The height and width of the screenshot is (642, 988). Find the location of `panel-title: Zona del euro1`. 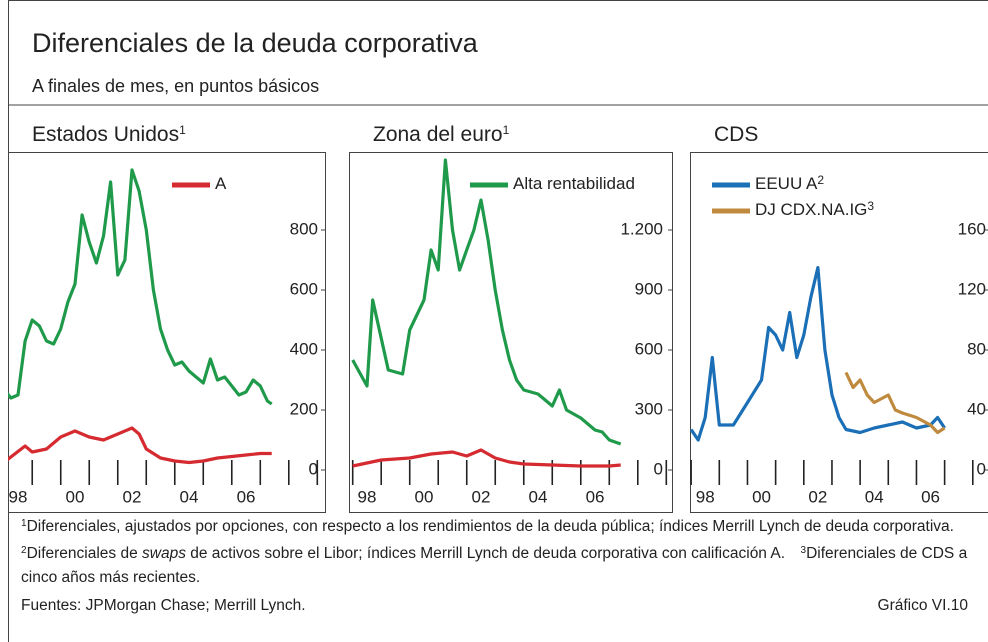

panel-title: Zona del euro1 is located at coordinates (441, 134).